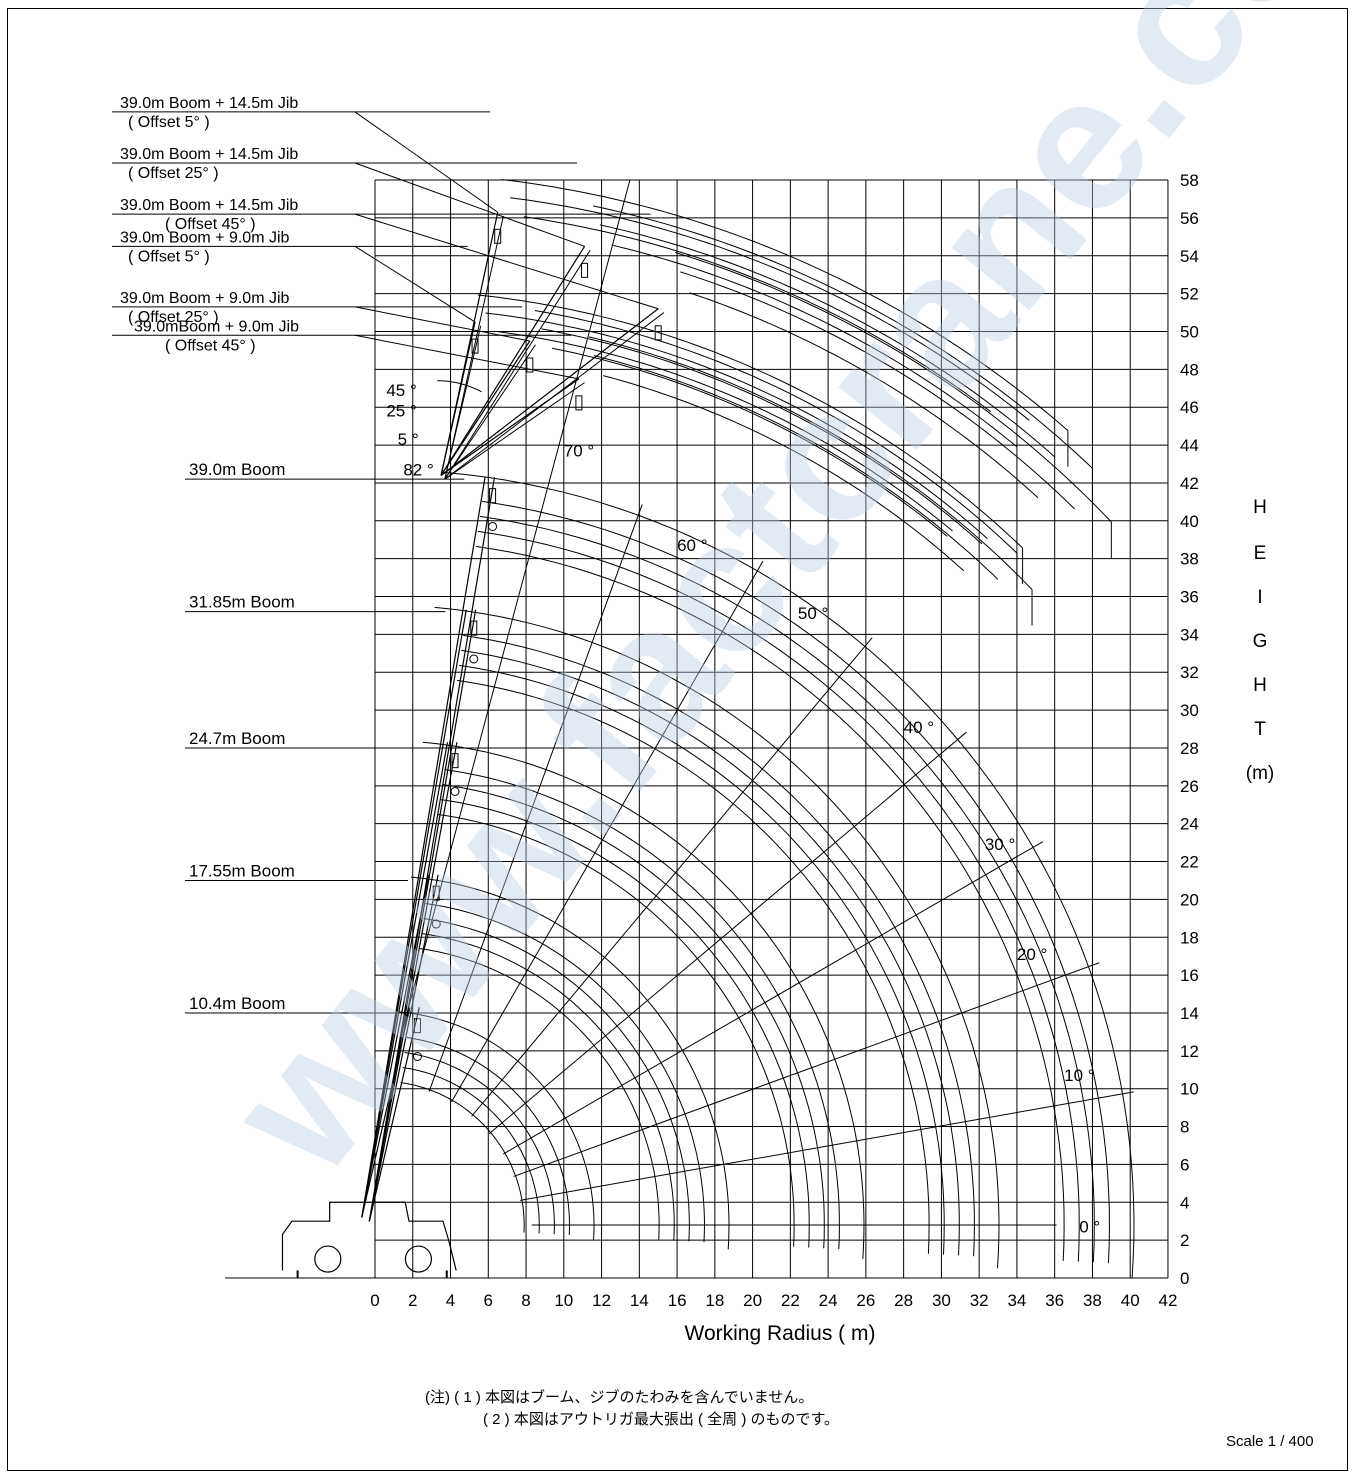 Image resolution: width=1357 pixels, height=1481 pixels. What do you see at coordinates (1189, 294) in the screenshot?
I see `y-tick-label: 52` at bounding box center [1189, 294].